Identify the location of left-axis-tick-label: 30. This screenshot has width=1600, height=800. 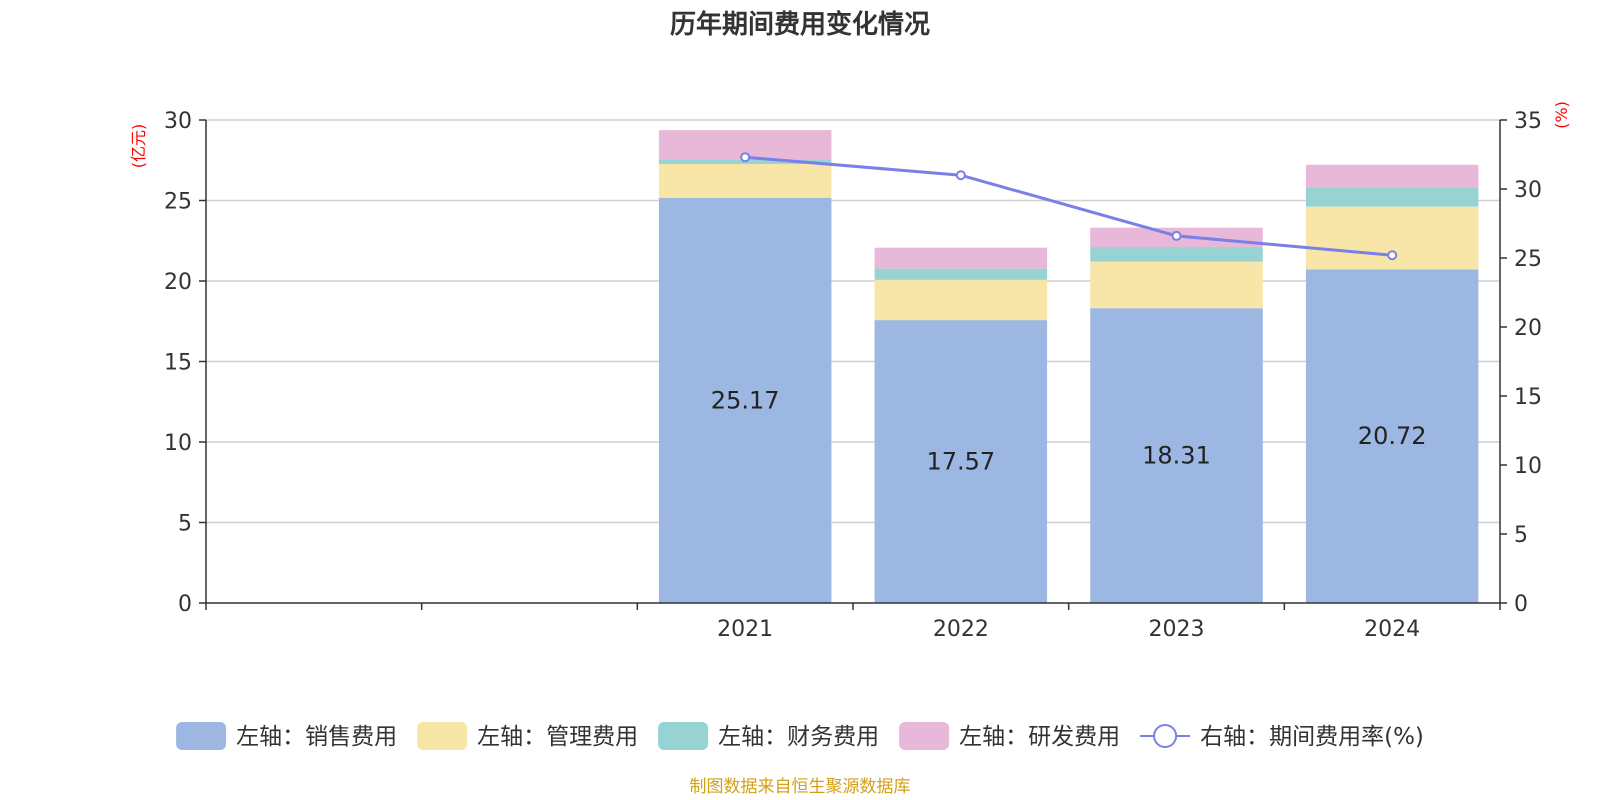
(178, 121).